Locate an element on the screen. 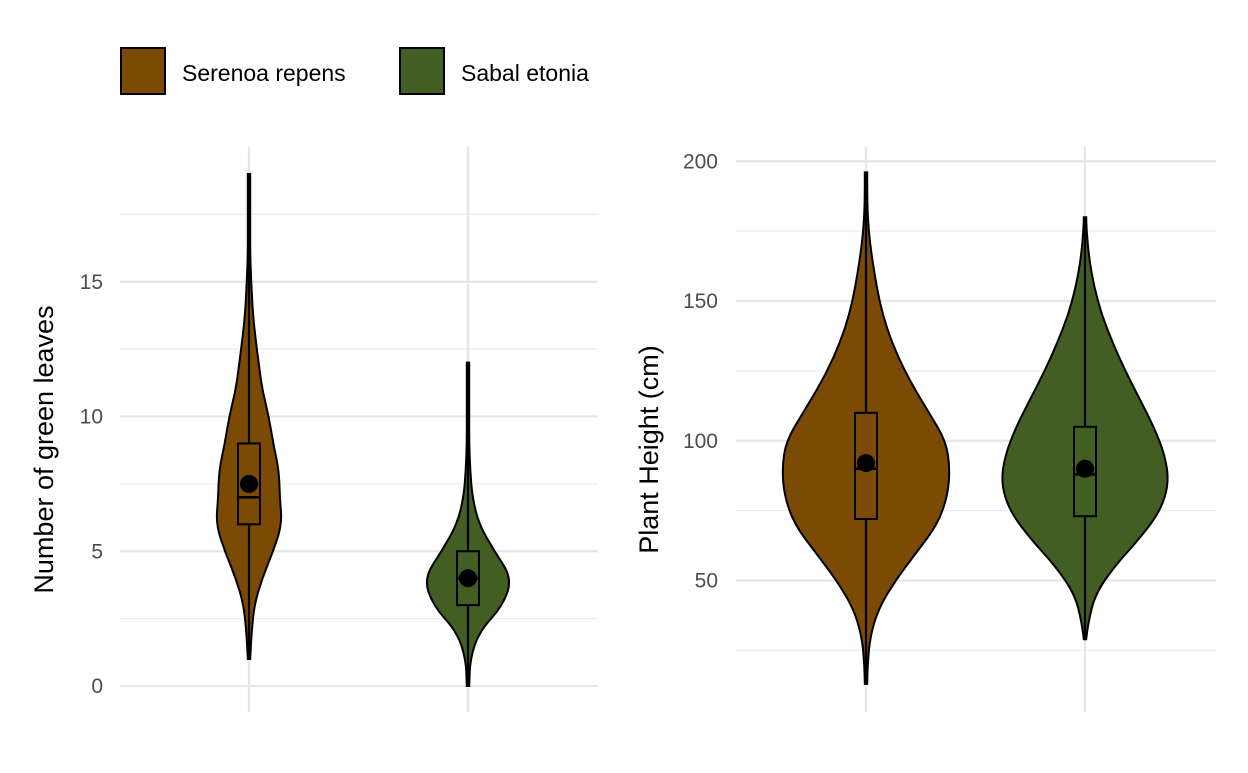 This screenshot has height=773, width=1248. y-tick-label: 200 is located at coordinates (700, 161).